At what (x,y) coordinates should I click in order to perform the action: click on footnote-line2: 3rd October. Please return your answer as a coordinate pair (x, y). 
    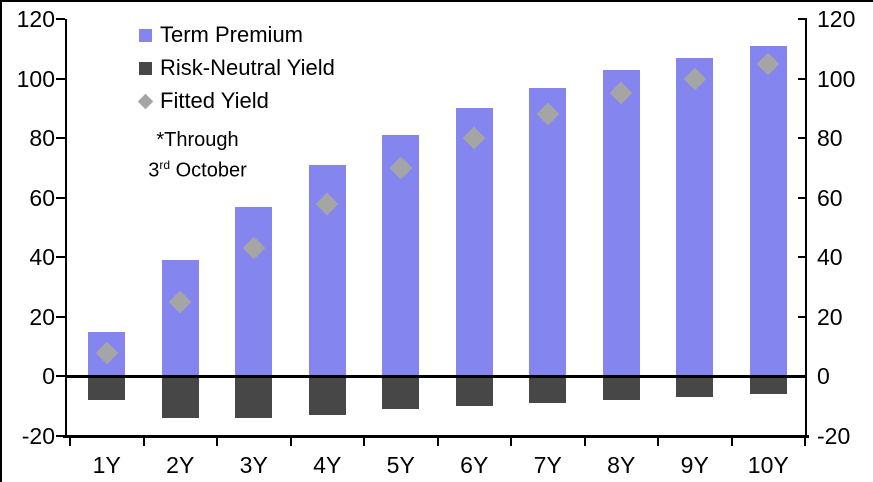
    Looking at the image, I should click on (197, 170).